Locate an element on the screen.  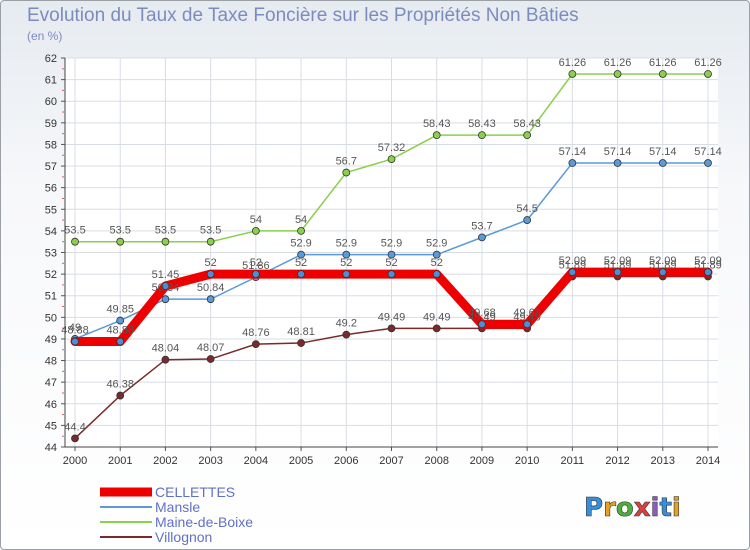
y-tick-label: 53 is located at coordinates (51, 254).